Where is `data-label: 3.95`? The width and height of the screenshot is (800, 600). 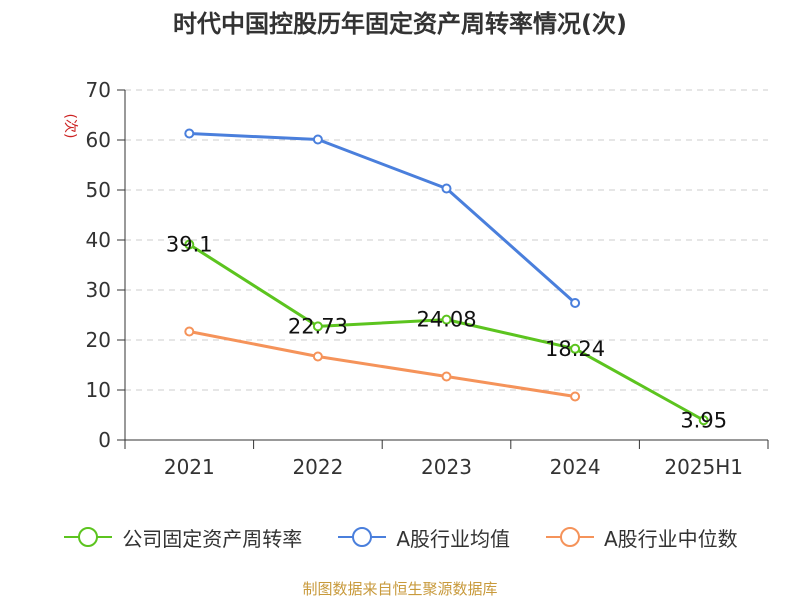 data-label: 3.95 is located at coordinates (703, 420).